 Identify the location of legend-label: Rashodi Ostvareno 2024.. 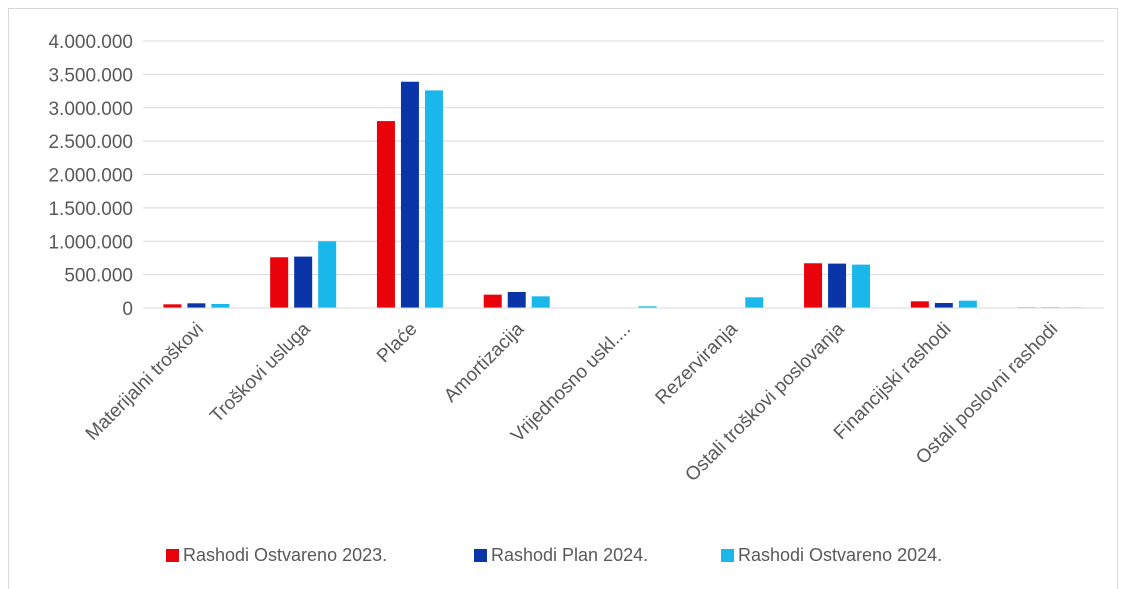
(840, 555).